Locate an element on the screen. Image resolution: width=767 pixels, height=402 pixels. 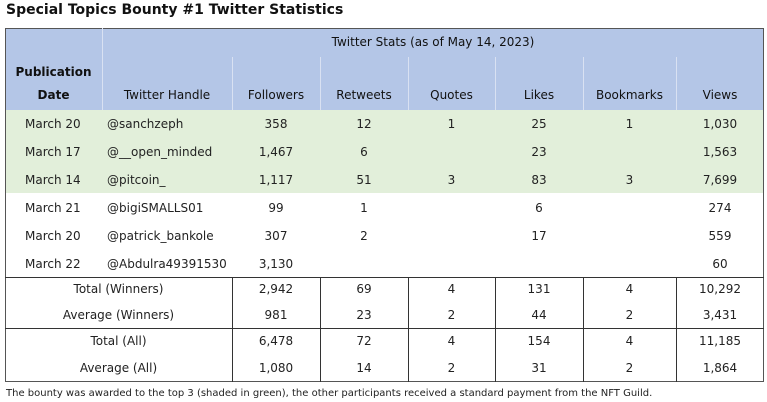
date-cell: March 17 is located at coordinates (53, 151).